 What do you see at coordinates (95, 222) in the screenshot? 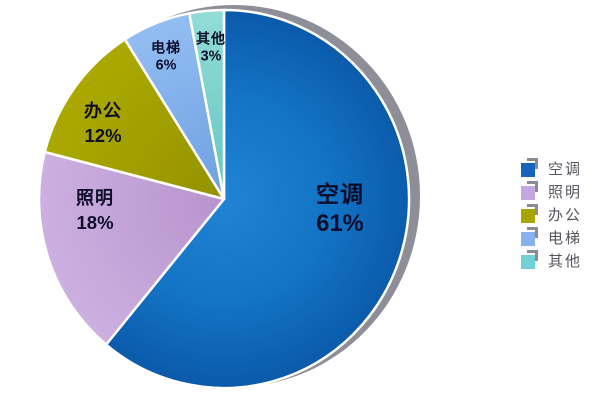
I see `slice-percent: 18%` at bounding box center [95, 222].